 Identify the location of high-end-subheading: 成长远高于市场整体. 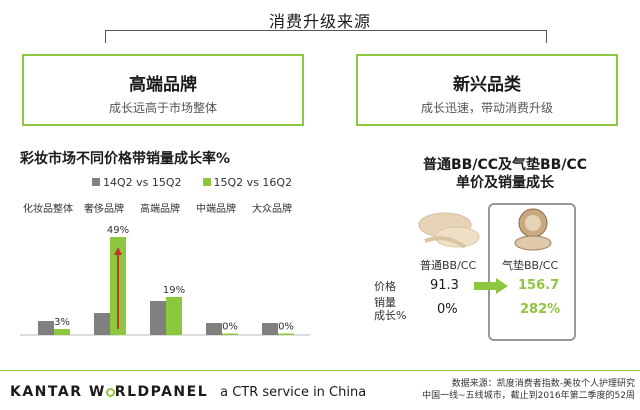
(162, 108).